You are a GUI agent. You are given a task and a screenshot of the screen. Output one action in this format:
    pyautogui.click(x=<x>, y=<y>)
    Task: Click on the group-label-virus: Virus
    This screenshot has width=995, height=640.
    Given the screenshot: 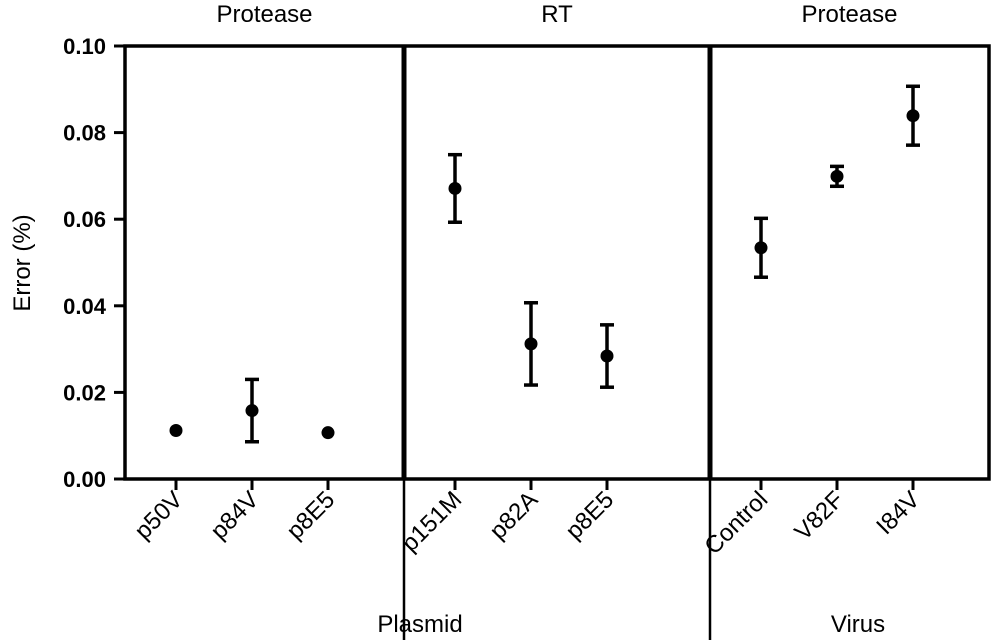 What is the action you would take?
    pyautogui.click(x=858, y=624)
    